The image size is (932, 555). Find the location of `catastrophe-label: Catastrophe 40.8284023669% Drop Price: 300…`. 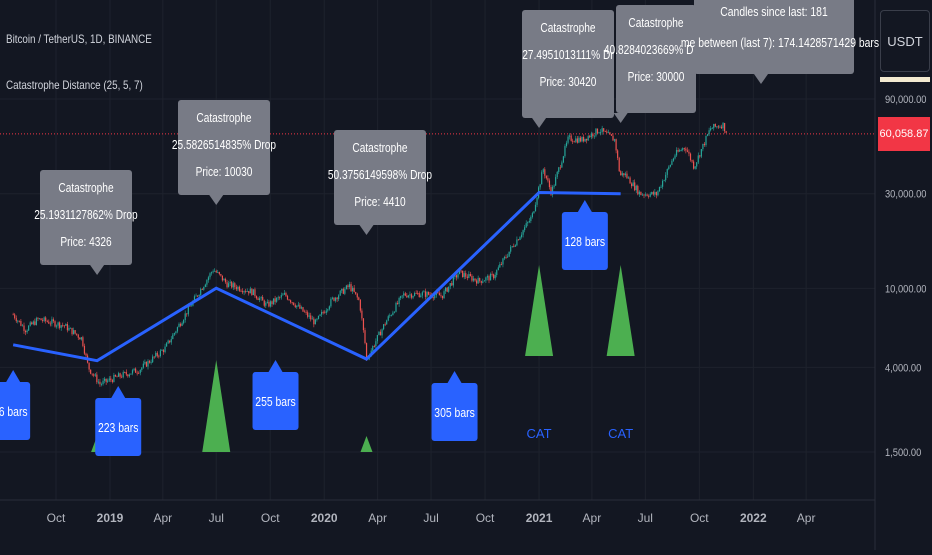

catastrophe-label: Catastrophe 40.8284023669% Drop Price: 300… is located at coordinates (656, 64).